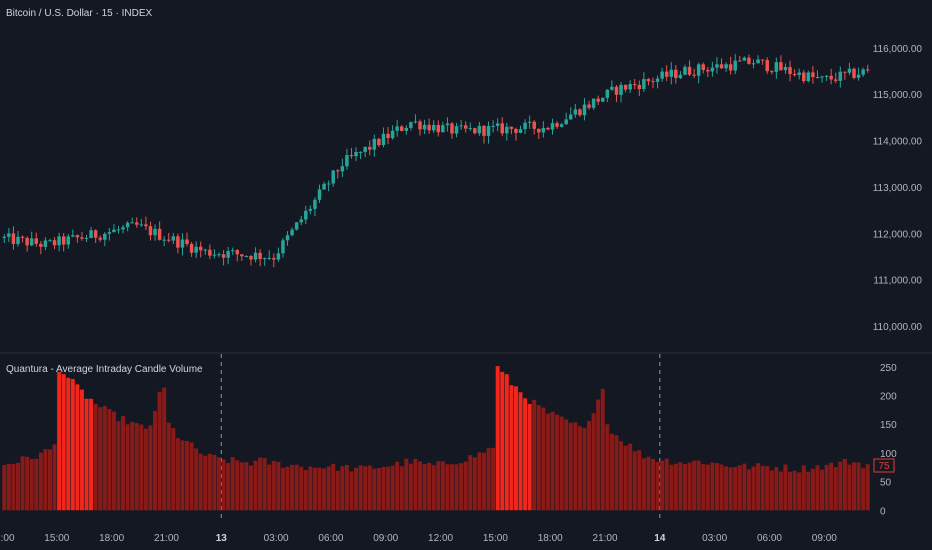 The image size is (932, 550). I want to click on time-tick-label: 14, so click(660, 538).